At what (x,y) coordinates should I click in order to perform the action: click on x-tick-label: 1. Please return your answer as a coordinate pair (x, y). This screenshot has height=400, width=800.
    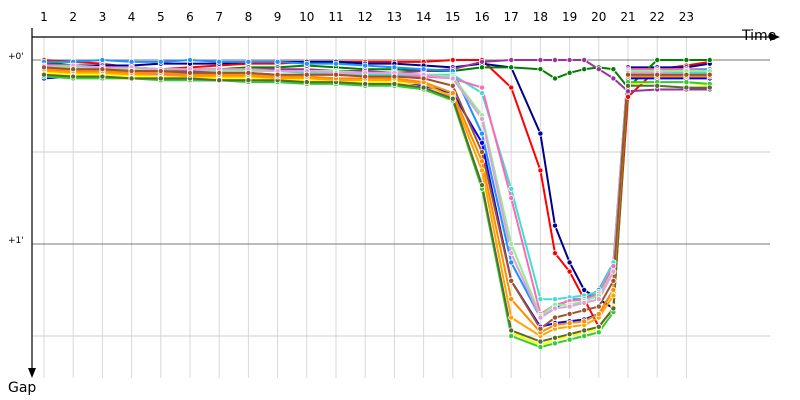
    Looking at the image, I should click on (44, 17).